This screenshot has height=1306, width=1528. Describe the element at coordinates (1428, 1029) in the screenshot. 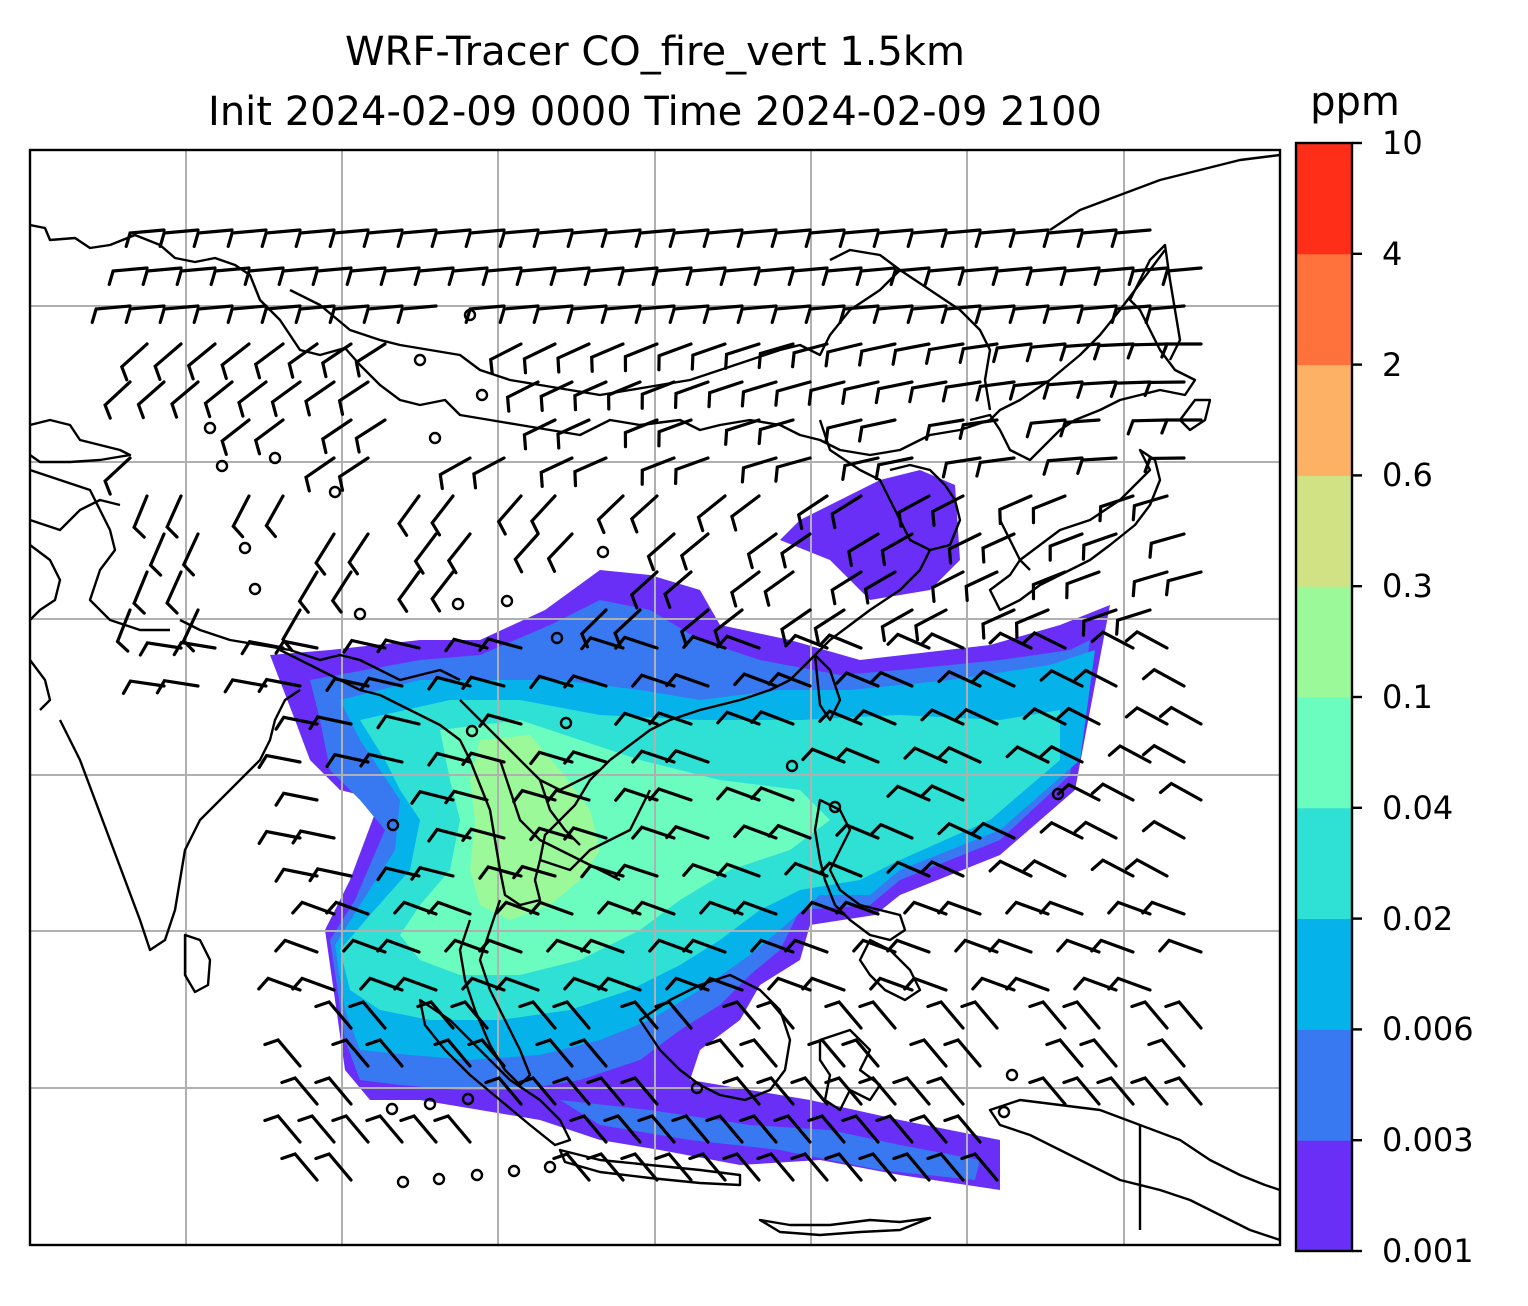

I see `colorbar-tick-label: 0.006` at that location.